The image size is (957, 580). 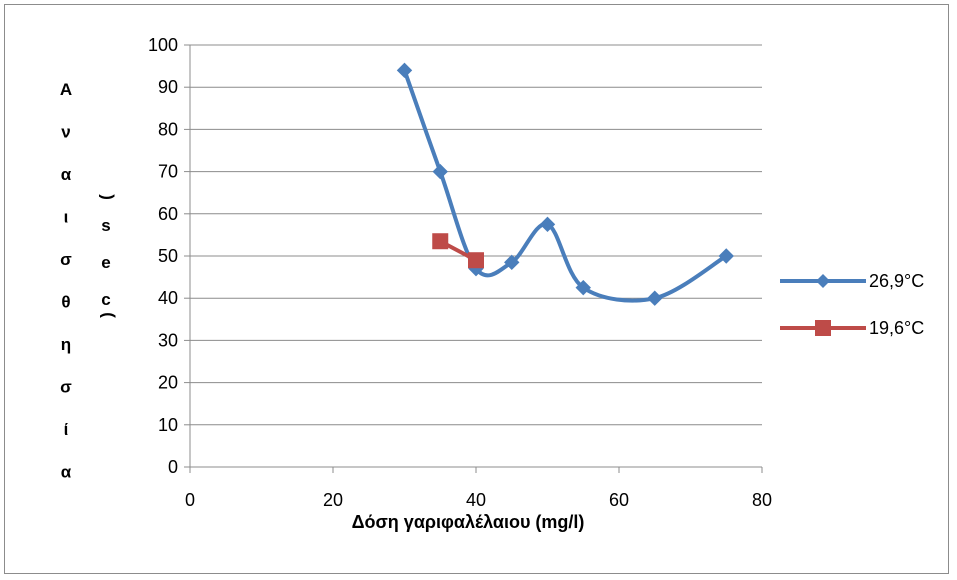 I want to click on y-tick-label-60: 60, so click(x=168, y=214).